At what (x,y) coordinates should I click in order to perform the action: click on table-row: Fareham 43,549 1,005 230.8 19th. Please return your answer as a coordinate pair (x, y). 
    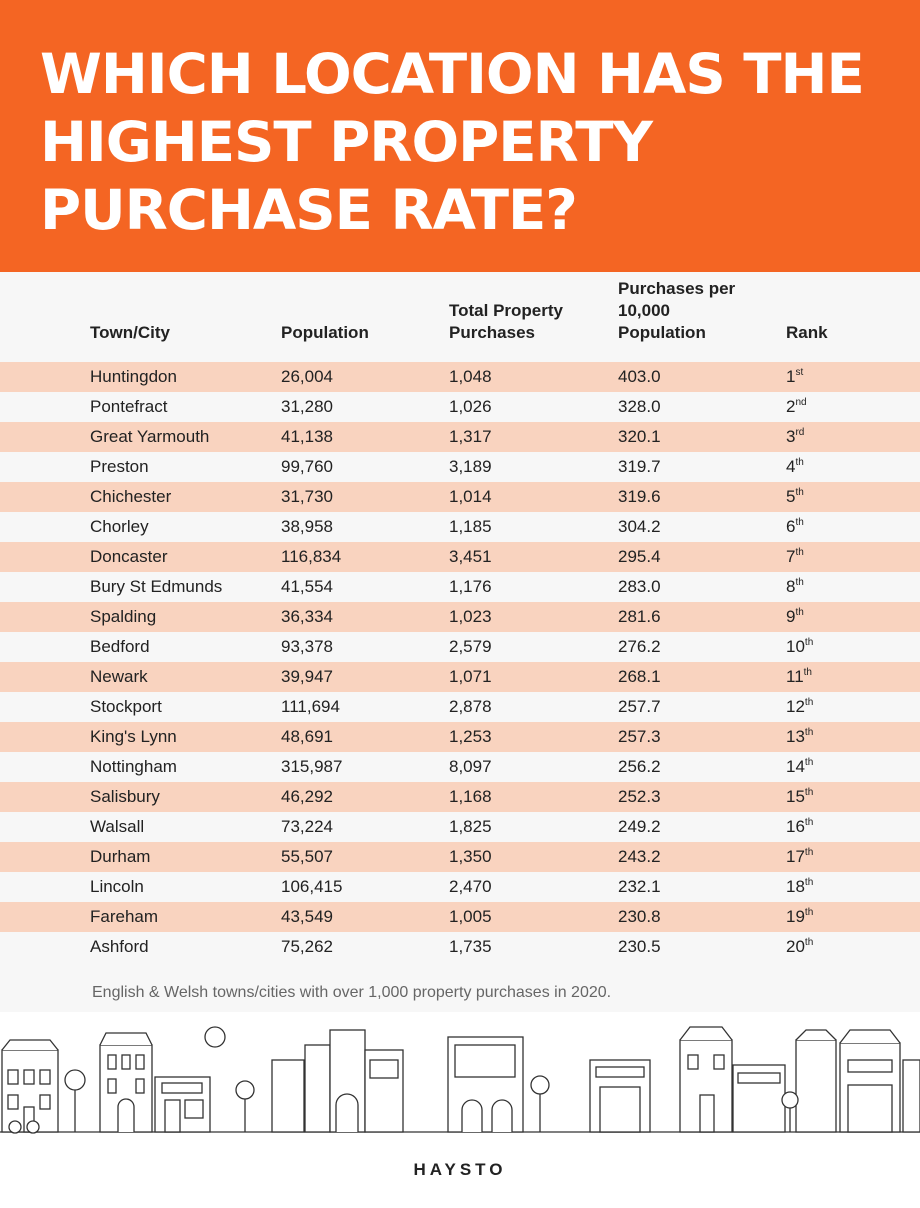
    Looking at the image, I should click on (460, 917).